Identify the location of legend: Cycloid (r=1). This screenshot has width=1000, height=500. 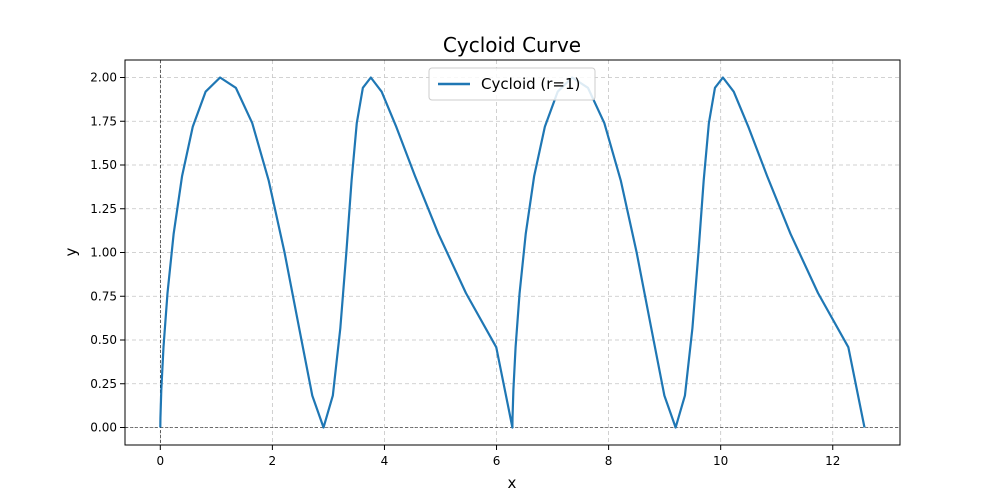
(512, 84).